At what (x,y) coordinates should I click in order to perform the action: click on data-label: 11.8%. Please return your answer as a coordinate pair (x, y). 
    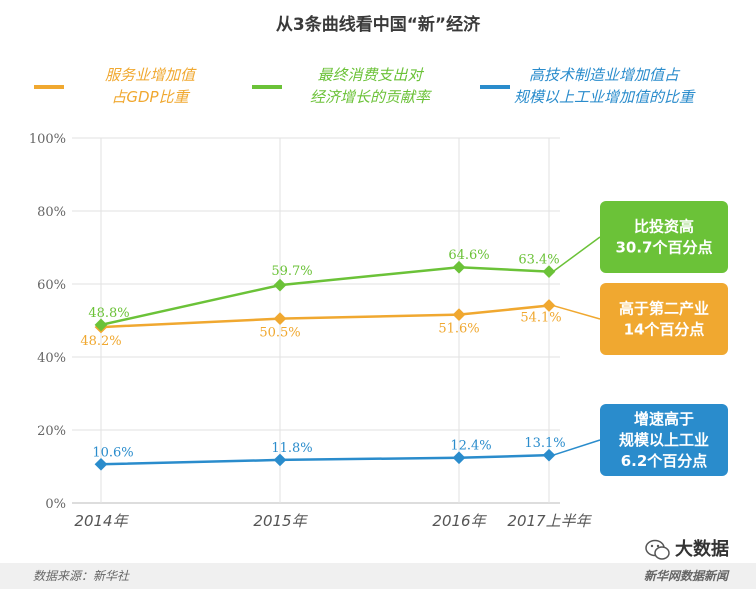
    Looking at the image, I should click on (291, 448).